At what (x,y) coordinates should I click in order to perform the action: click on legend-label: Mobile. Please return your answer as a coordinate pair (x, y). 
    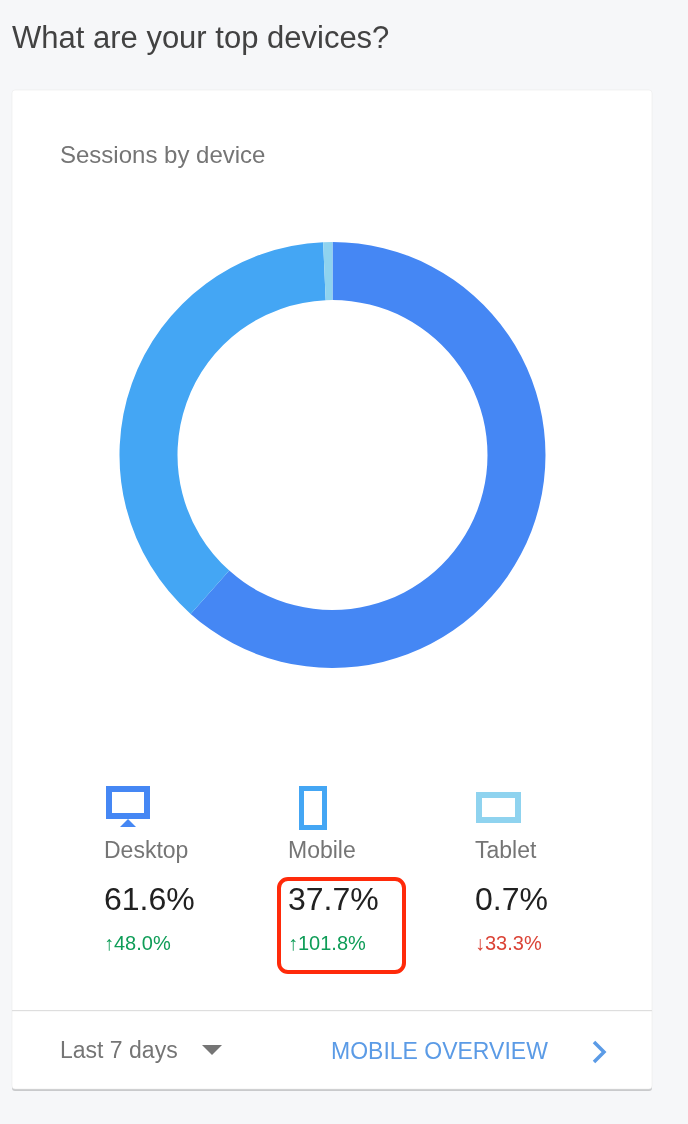
    Looking at the image, I should click on (322, 850).